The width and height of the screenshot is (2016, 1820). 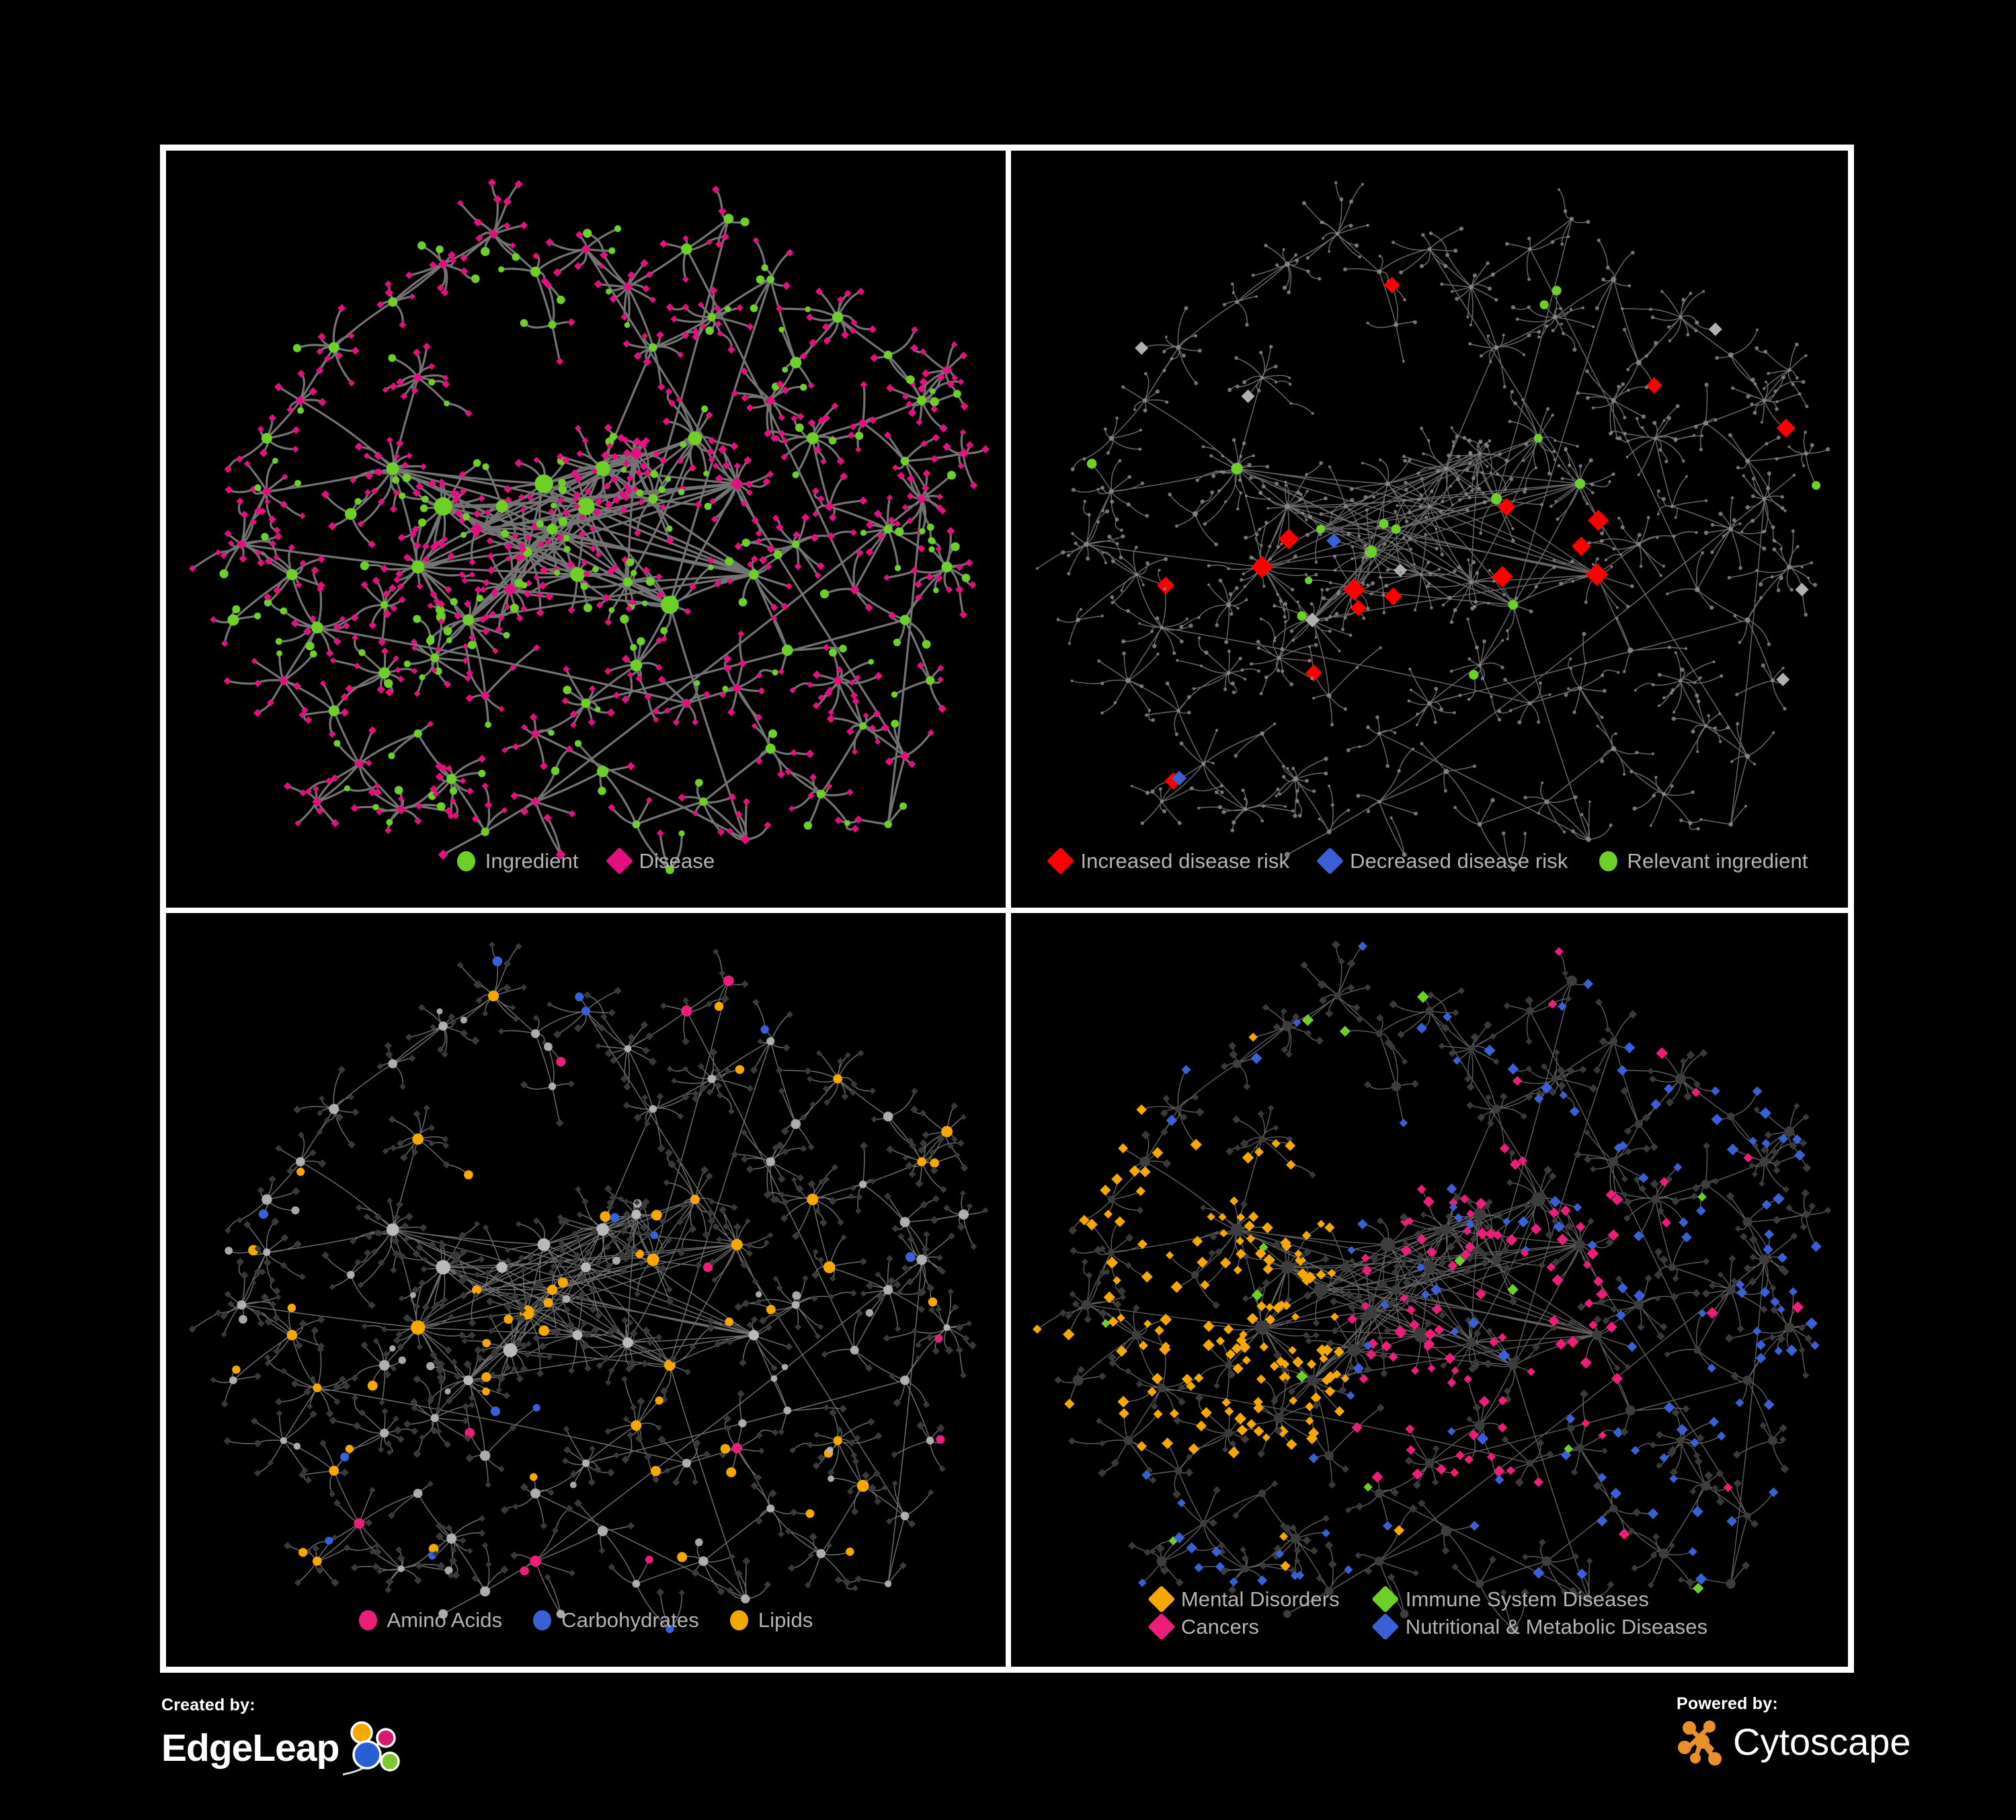 I want to click on node-network-icon, so click(x=372, y=1748).